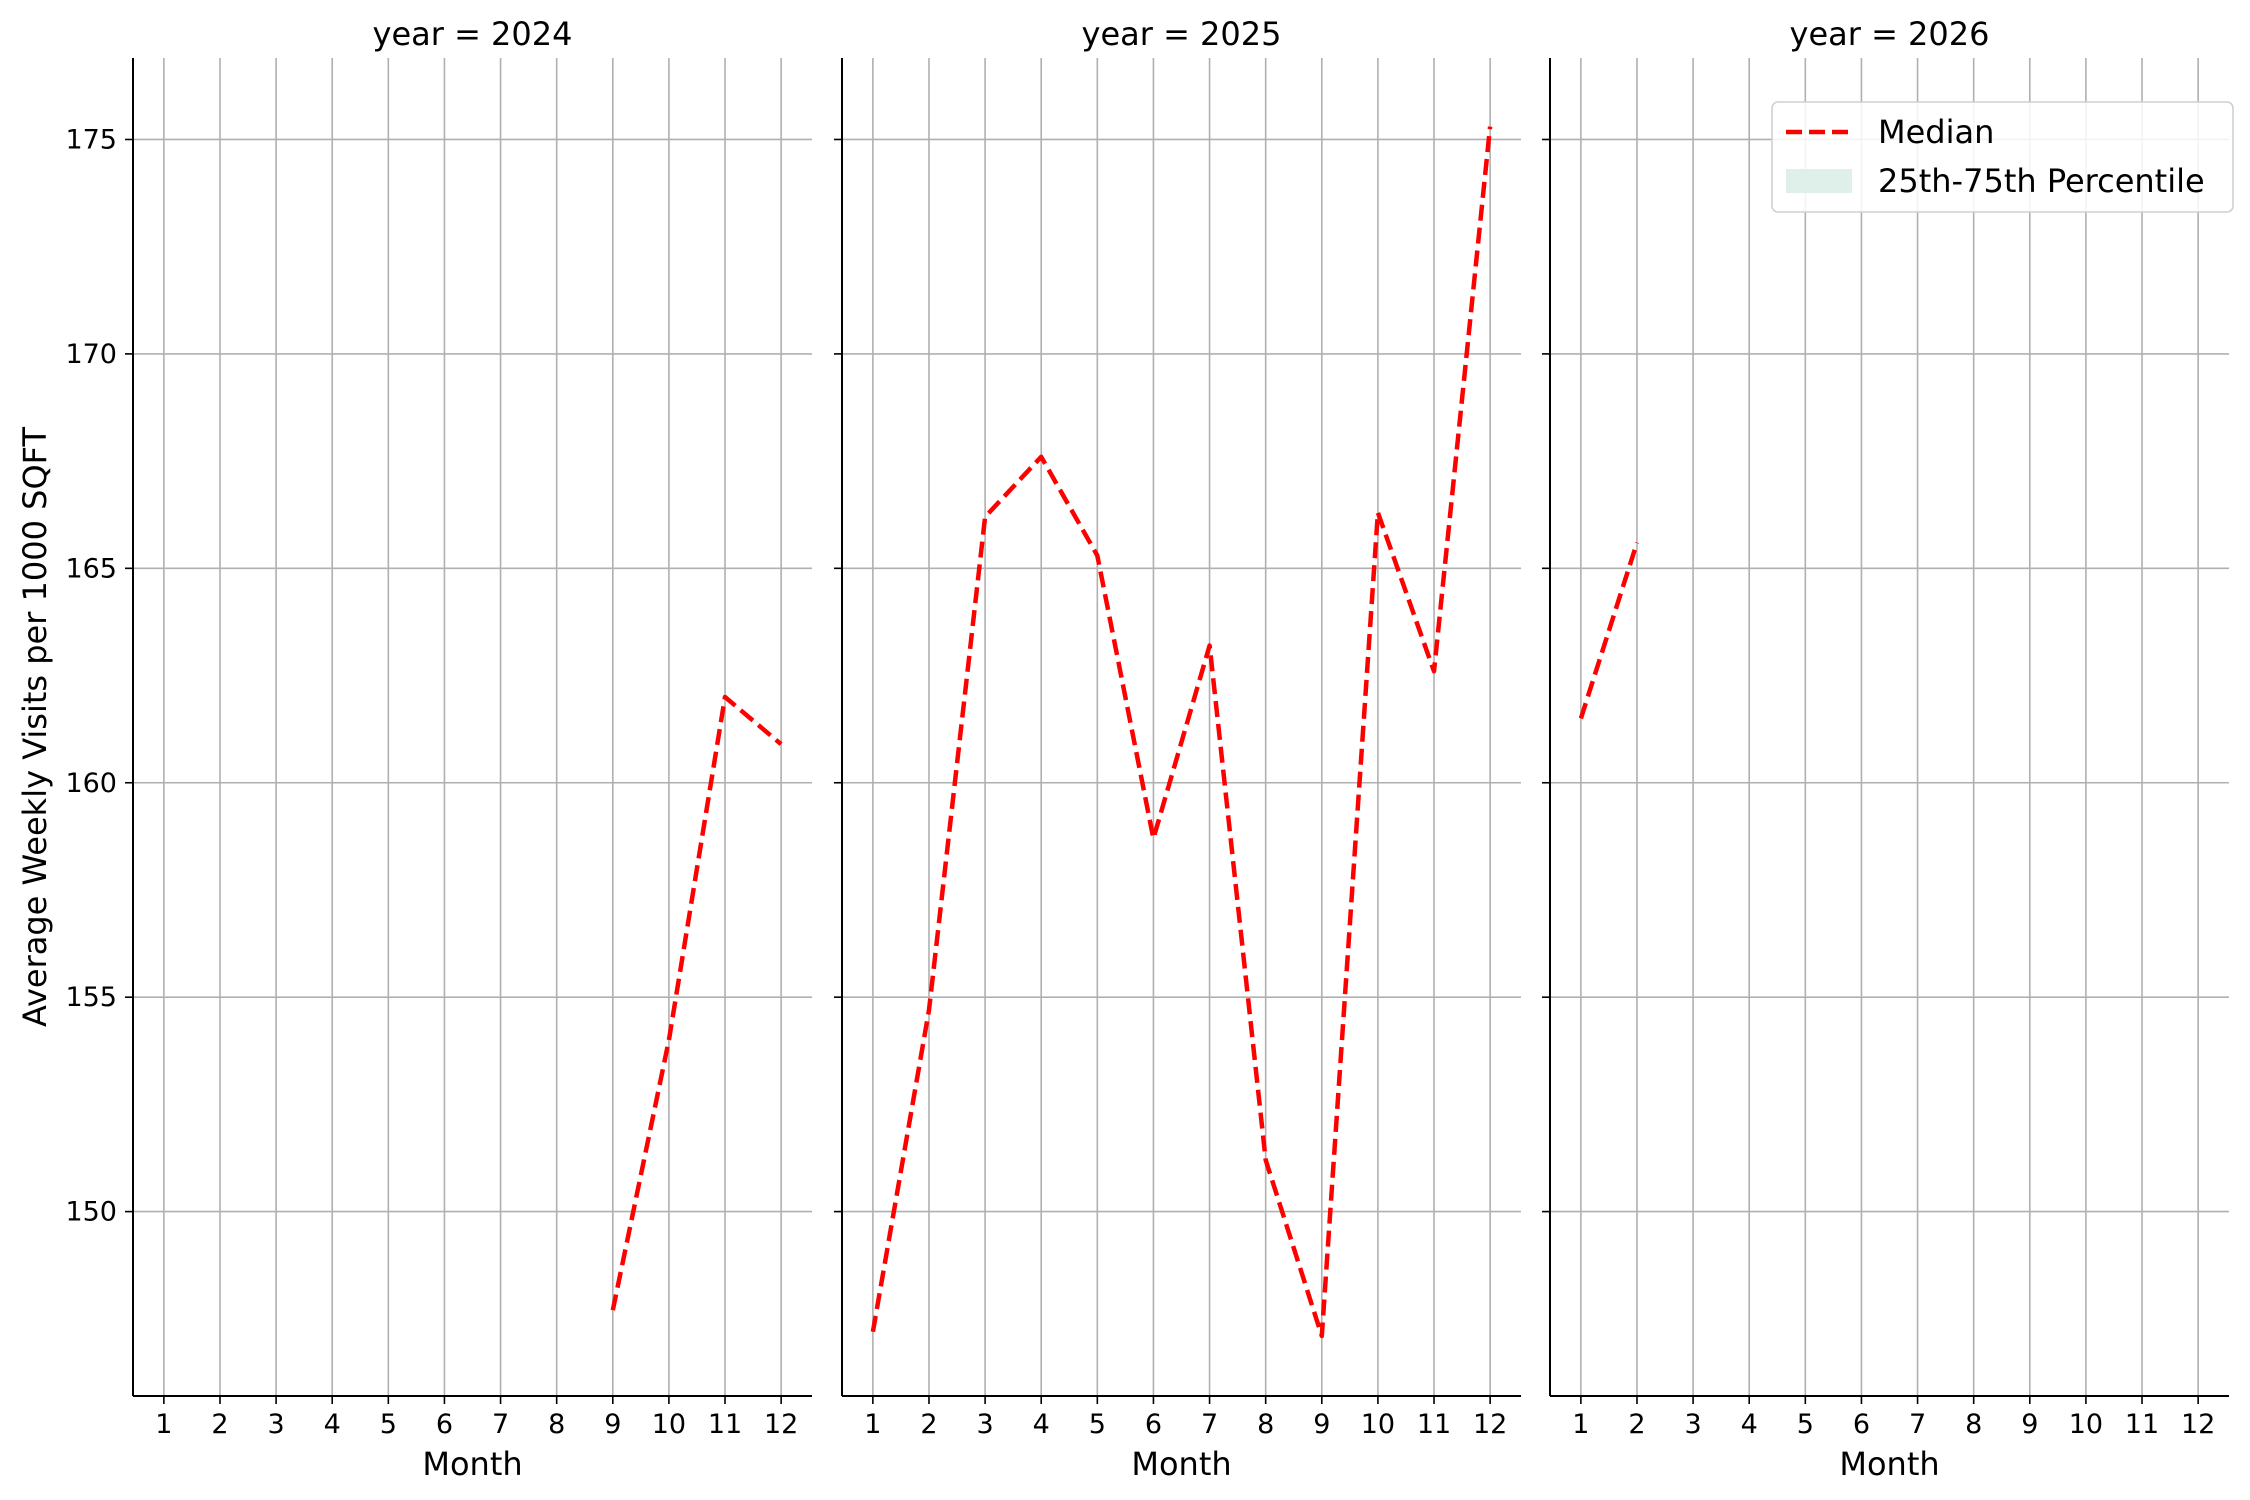  I want to click on legend-label: Median, so click(1936, 132).